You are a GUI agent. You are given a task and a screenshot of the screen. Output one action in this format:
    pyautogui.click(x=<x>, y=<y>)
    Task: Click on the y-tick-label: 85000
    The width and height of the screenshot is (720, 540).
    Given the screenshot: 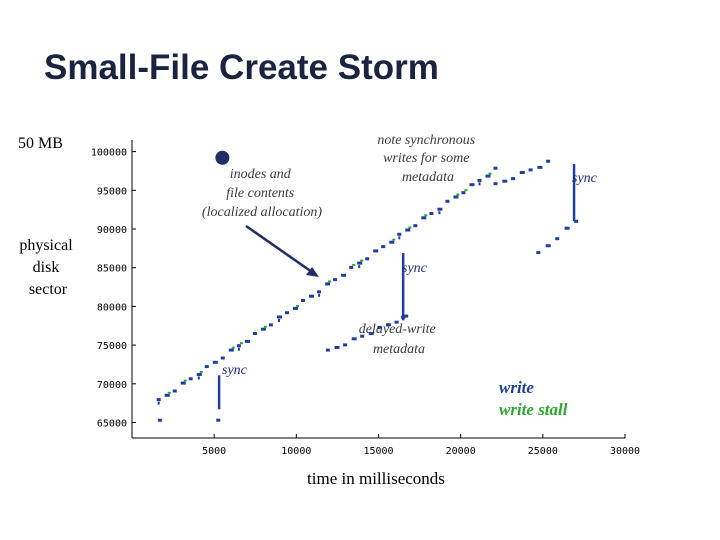 What is the action you would take?
    pyautogui.click(x=112, y=269)
    